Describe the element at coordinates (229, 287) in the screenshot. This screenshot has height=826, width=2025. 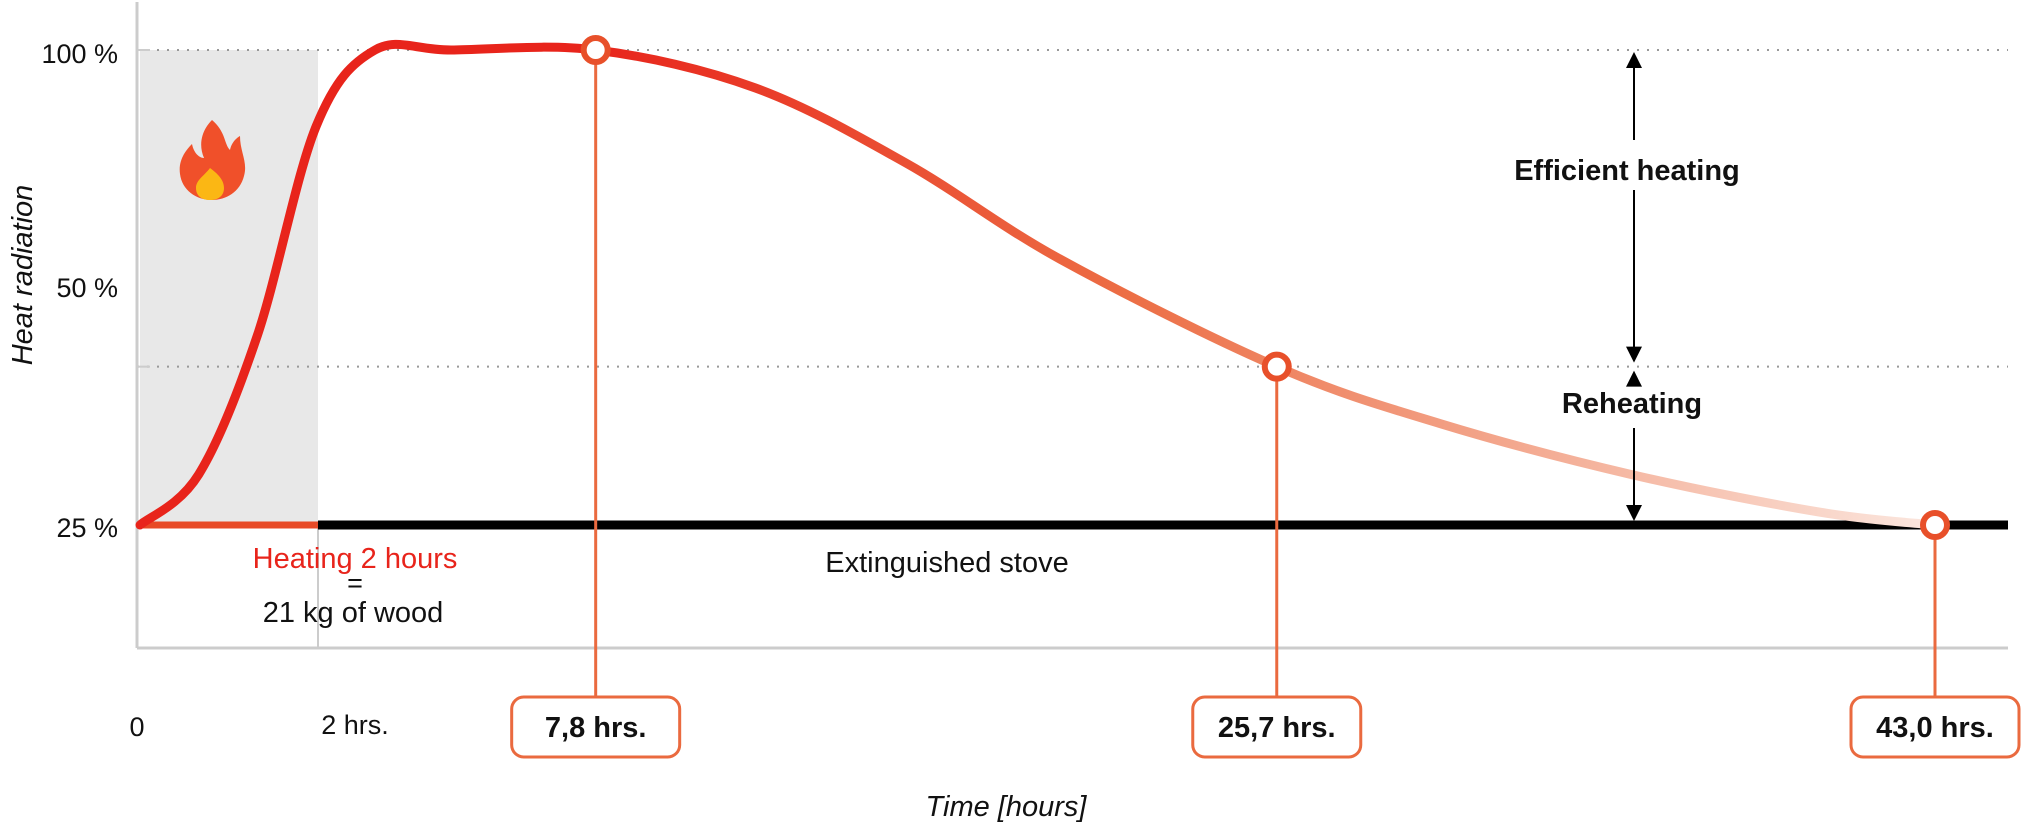
I see `heating-period-shade` at that location.